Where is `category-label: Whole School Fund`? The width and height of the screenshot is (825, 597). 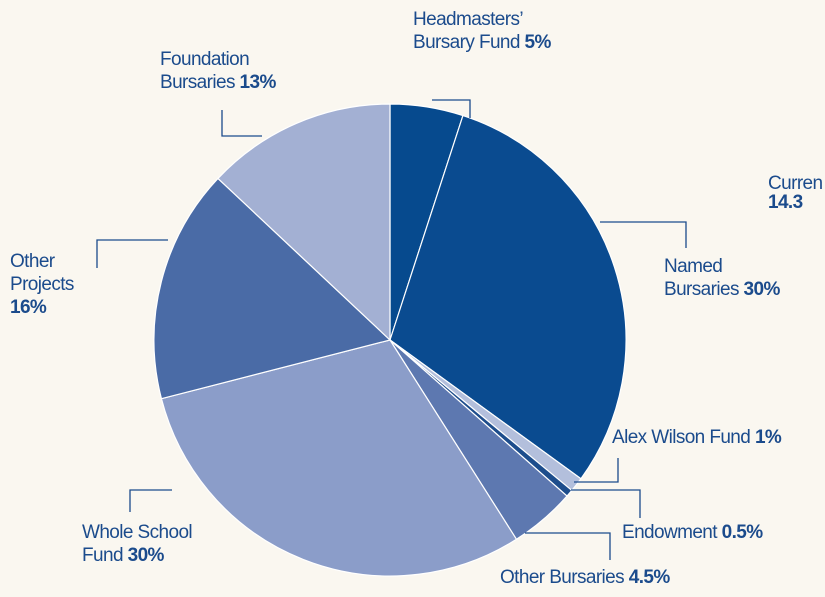 category-label: Whole School Fund is located at coordinates (137, 544).